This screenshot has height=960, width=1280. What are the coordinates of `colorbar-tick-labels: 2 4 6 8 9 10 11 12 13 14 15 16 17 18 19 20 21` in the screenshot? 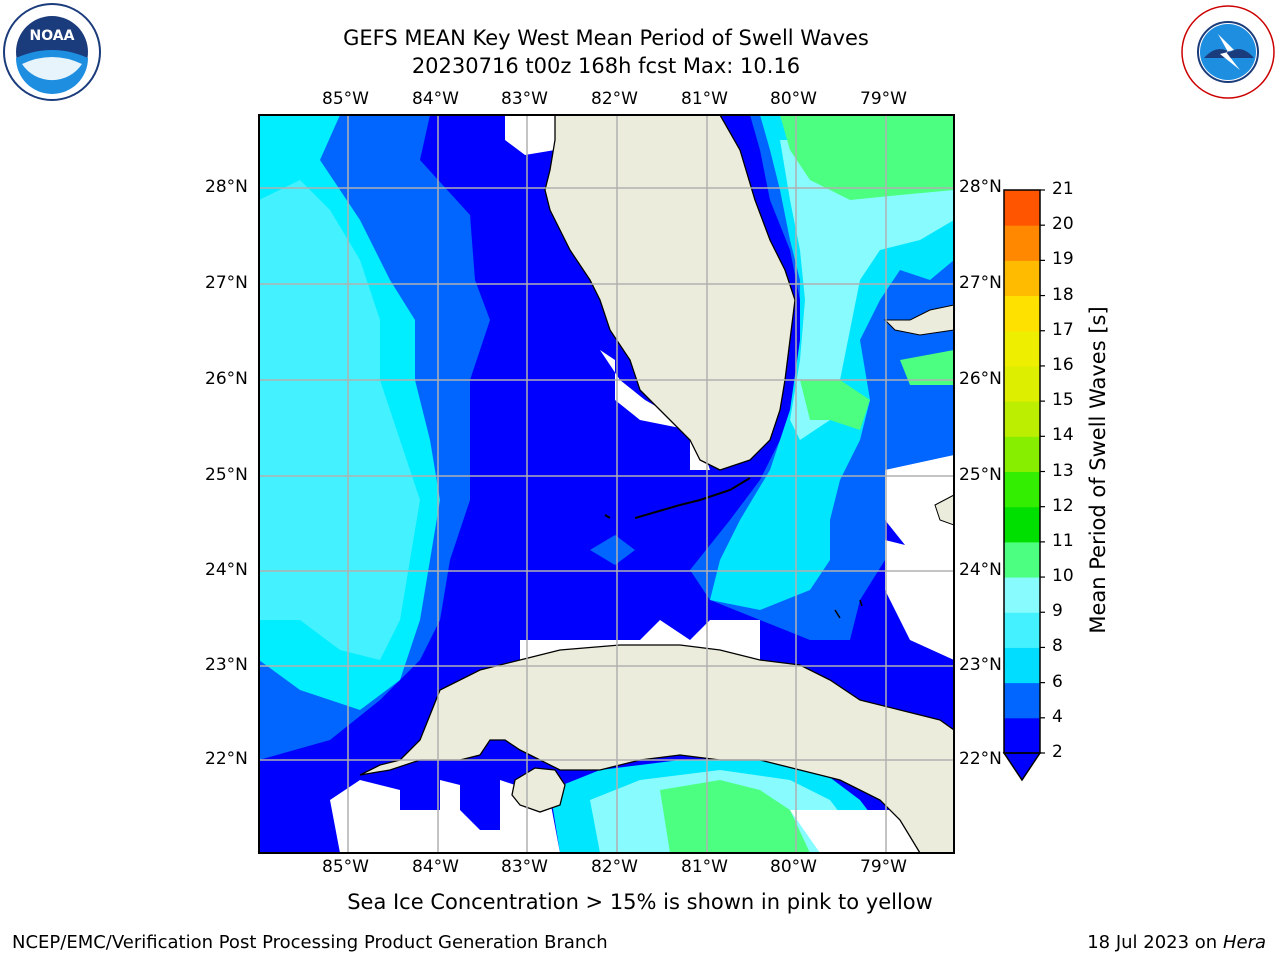 It's located at (1072, 479).